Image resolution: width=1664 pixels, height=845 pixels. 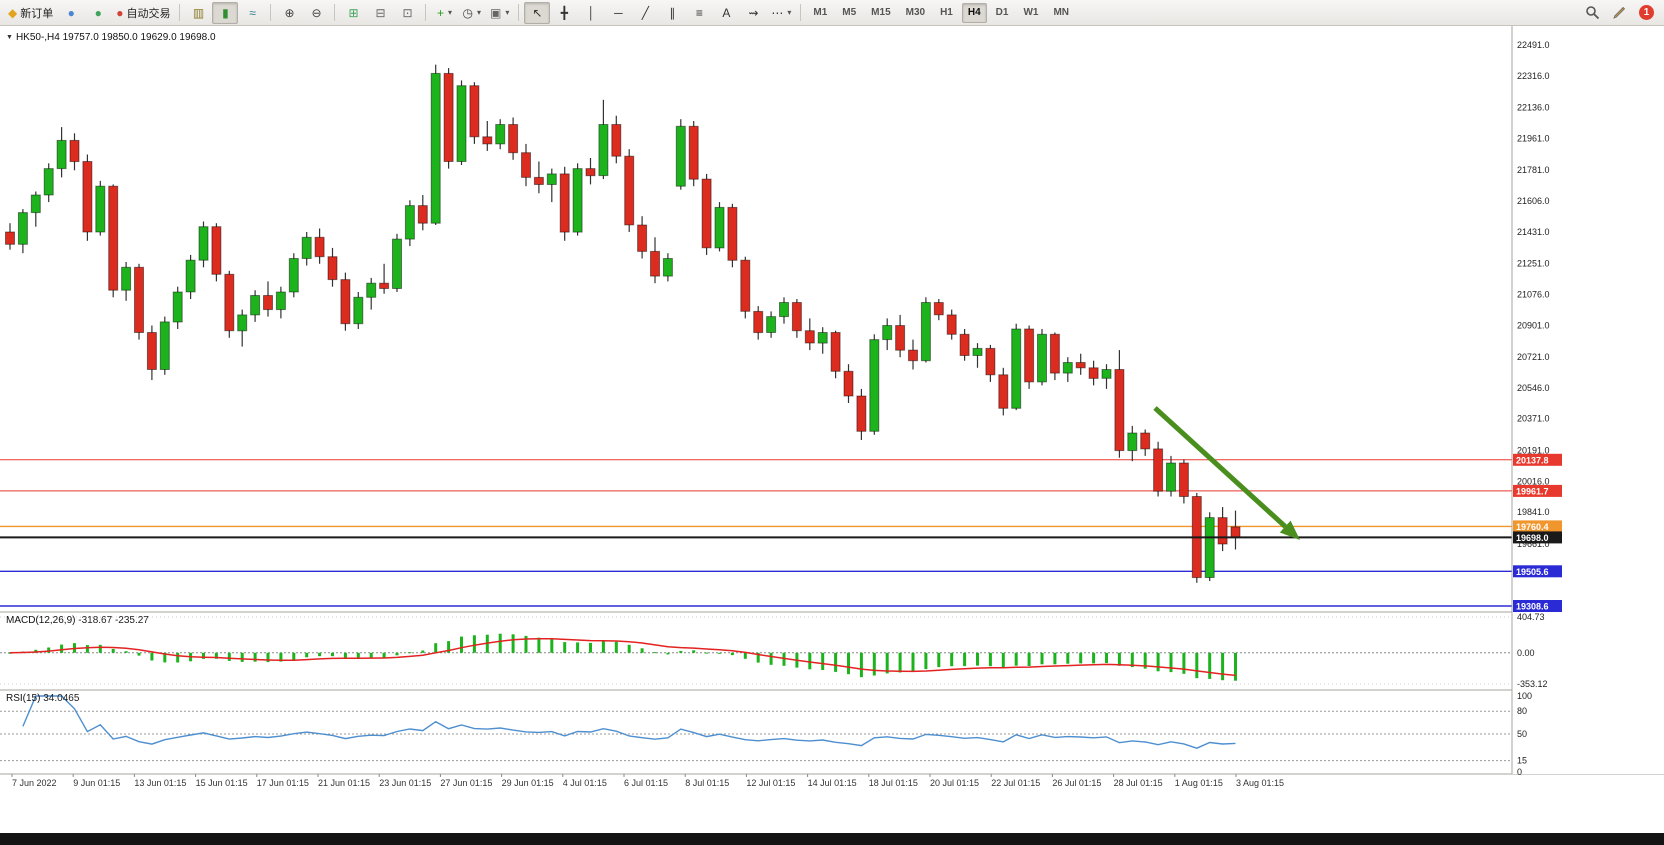 I want to click on fibonacci-button: ≡, so click(x=699, y=13).